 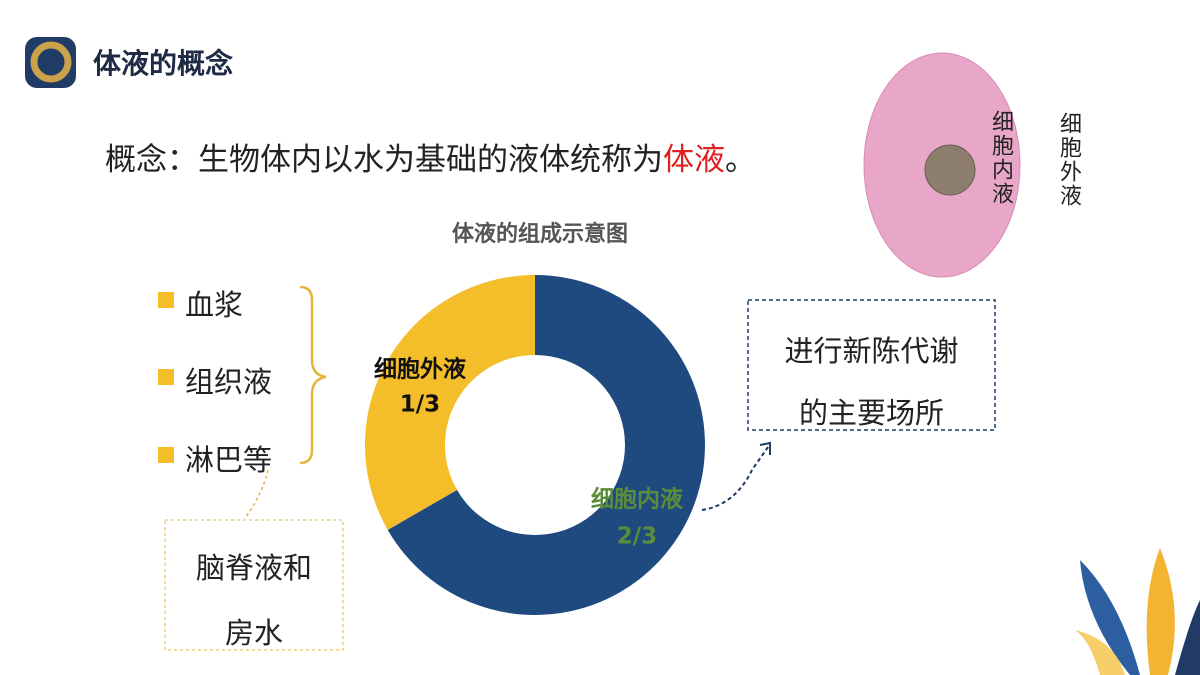 What do you see at coordinates (384, 160) in the screenshot?
I see `concept-text: 概念：生物体内以水为基础的液体统称为` at bounding box center [384, 160].